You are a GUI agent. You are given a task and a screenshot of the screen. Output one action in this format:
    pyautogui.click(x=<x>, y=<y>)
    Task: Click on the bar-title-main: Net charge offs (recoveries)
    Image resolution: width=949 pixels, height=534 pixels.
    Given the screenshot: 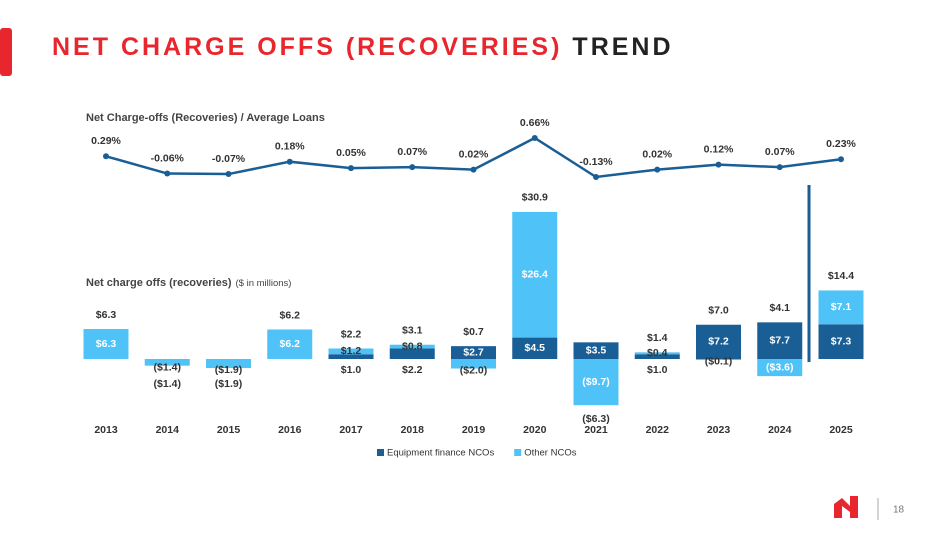 What is the action you would take?
    pyautogui.click(x=159, y=283)
    